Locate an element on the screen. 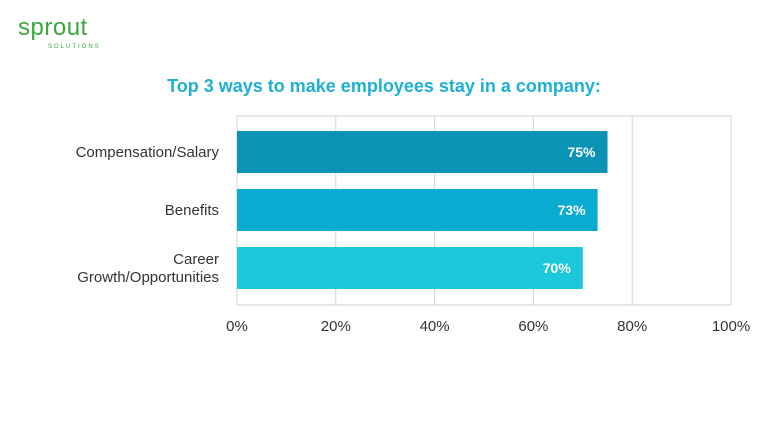 Image resolution: width=768 pixels, height=432 pixels. bar-value-label-2: 70% is located at coordinates (557, 268).